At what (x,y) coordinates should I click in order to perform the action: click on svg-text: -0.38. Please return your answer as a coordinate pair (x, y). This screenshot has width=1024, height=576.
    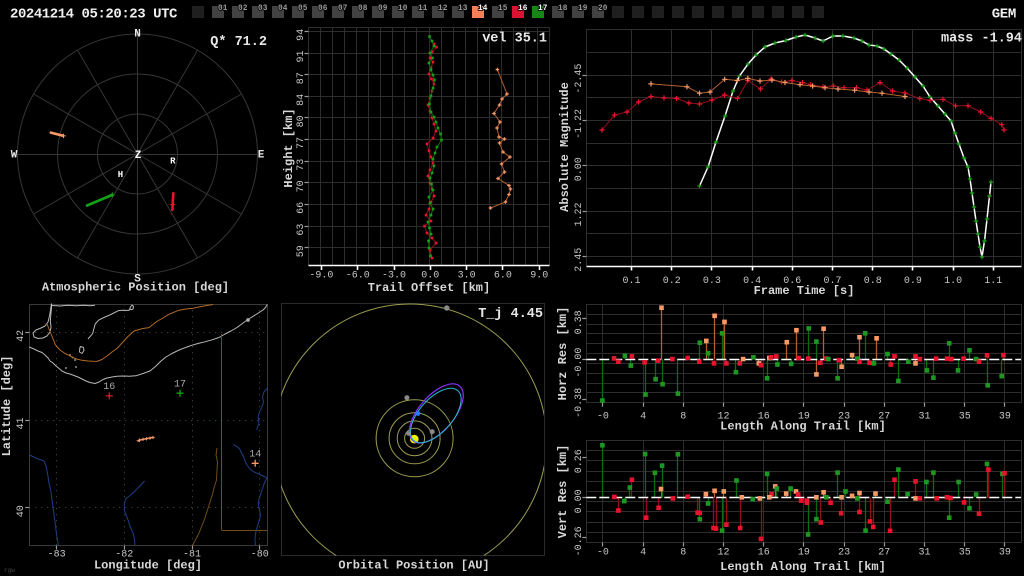
    Looking at the image, I should click on (579, 403).